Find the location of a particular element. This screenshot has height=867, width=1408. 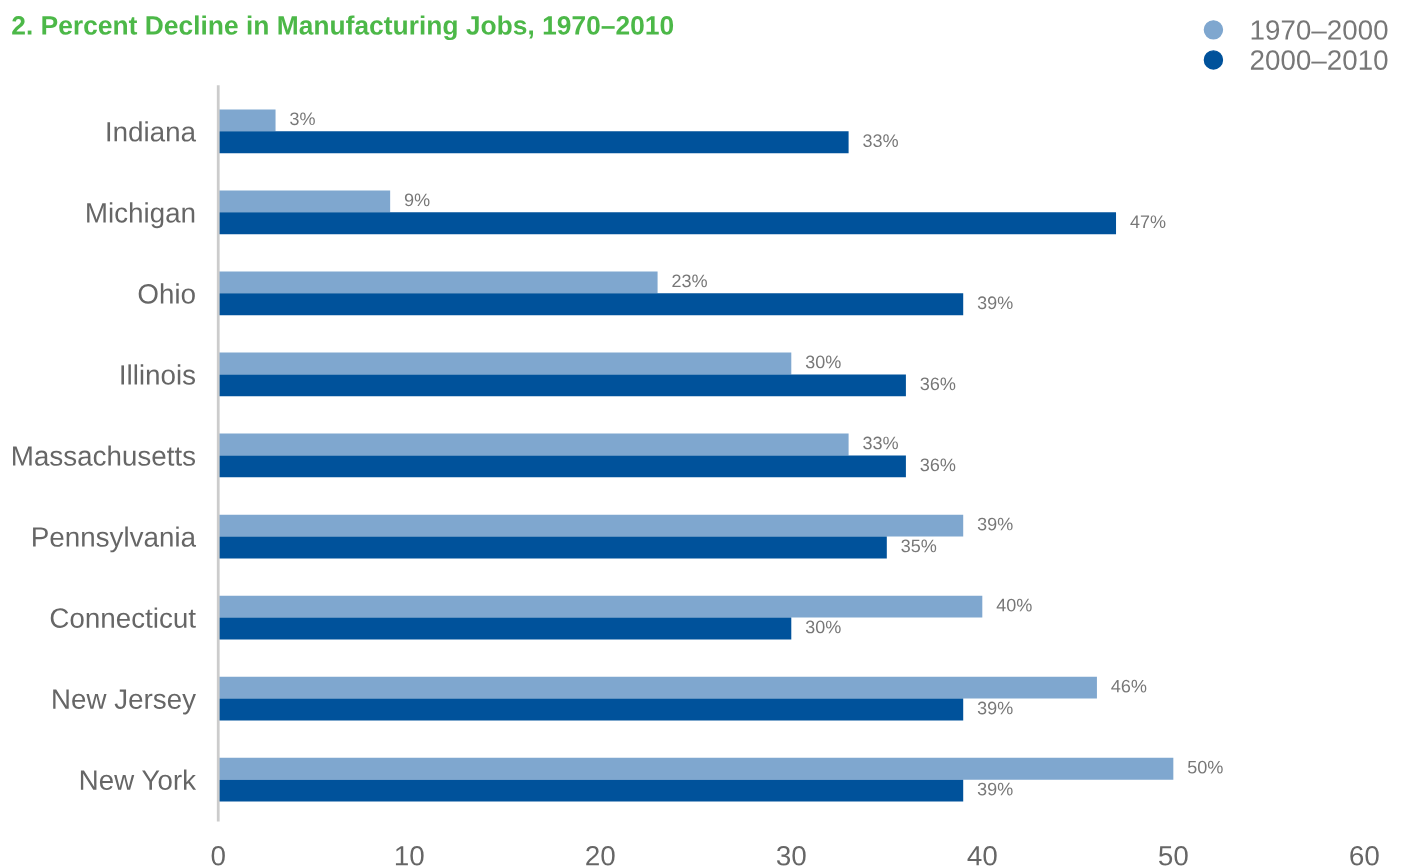

data-label: 9% is located at coordinates (417, 200).